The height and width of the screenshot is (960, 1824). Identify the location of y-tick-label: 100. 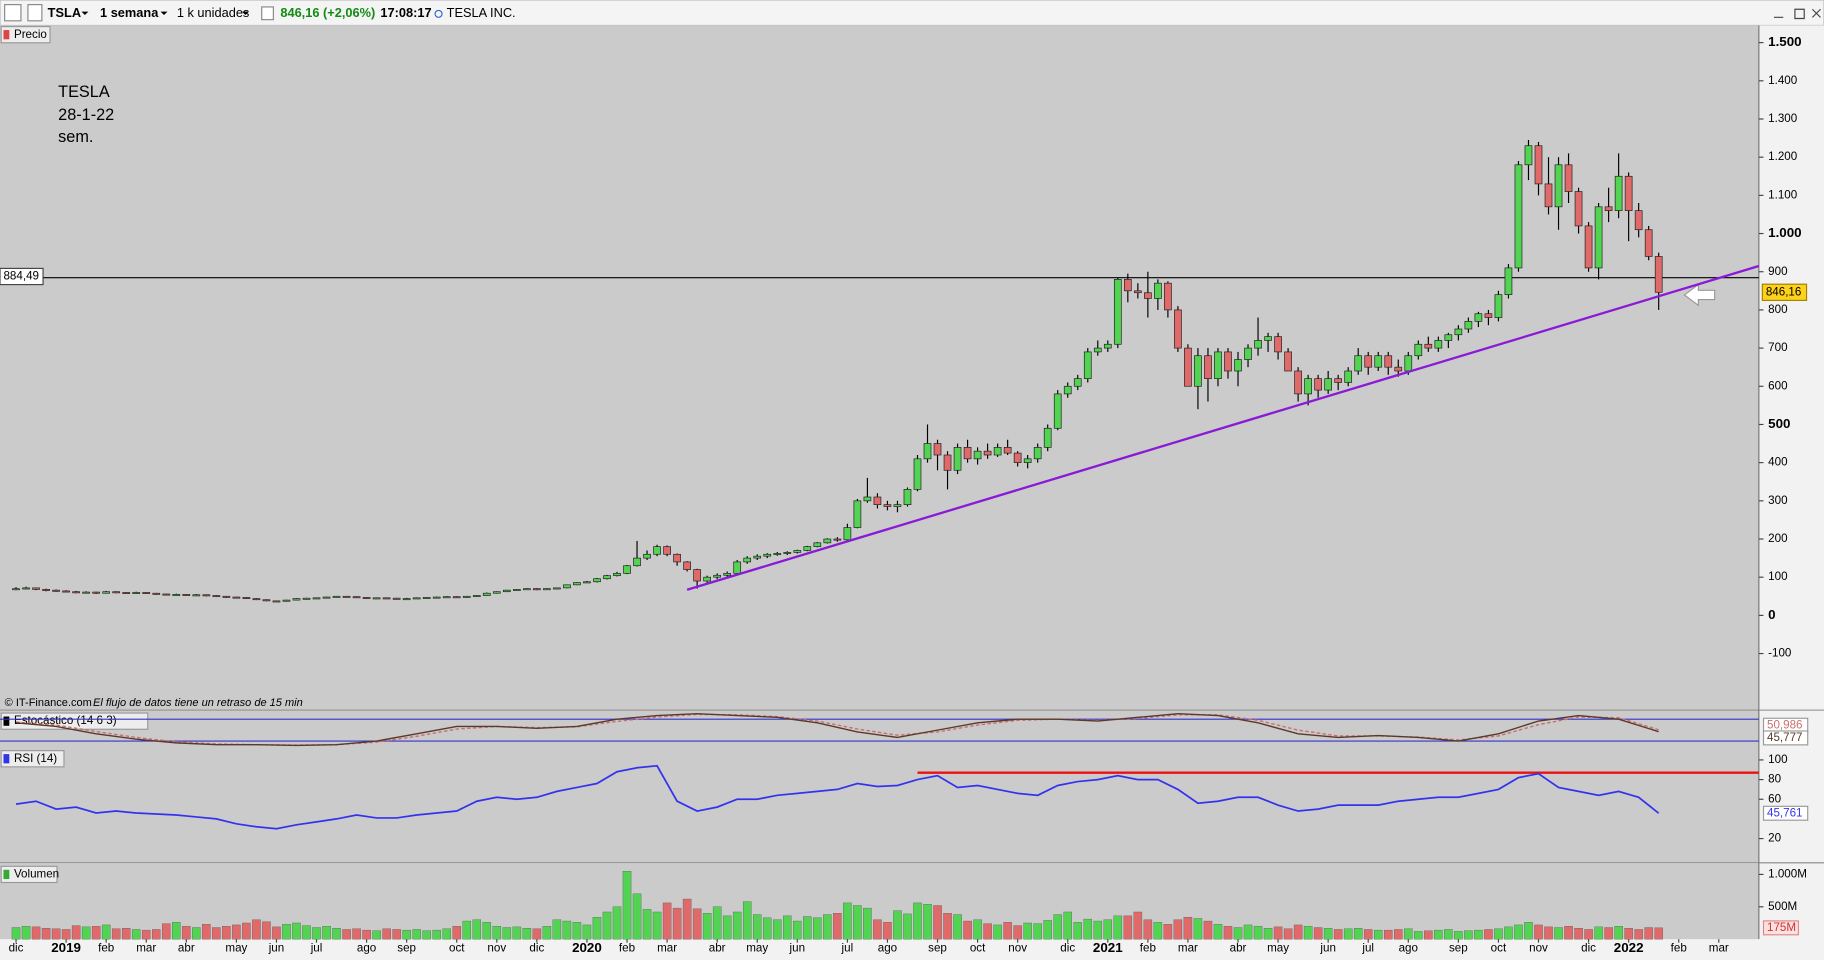
(1777, 760).